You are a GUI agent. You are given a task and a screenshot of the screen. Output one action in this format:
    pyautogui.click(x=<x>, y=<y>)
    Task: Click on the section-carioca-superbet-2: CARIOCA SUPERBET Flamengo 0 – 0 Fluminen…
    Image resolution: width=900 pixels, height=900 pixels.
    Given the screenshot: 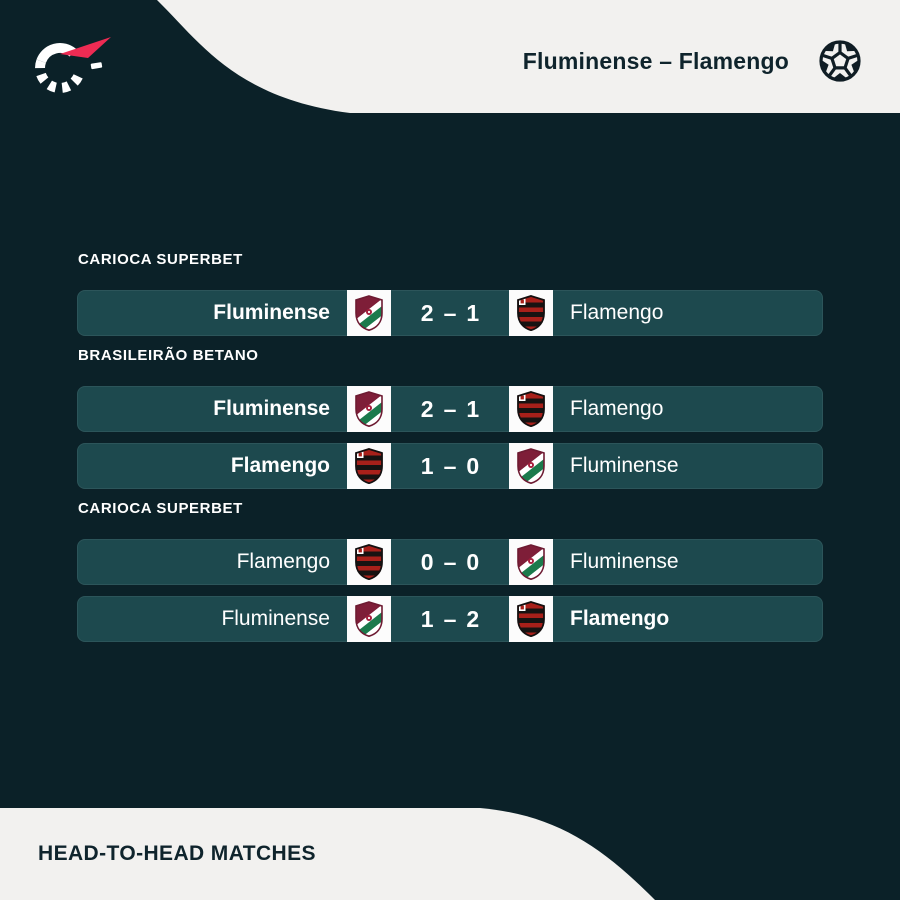 What is the action you would take?
    pyautogui.click(x=450, y=571)
    